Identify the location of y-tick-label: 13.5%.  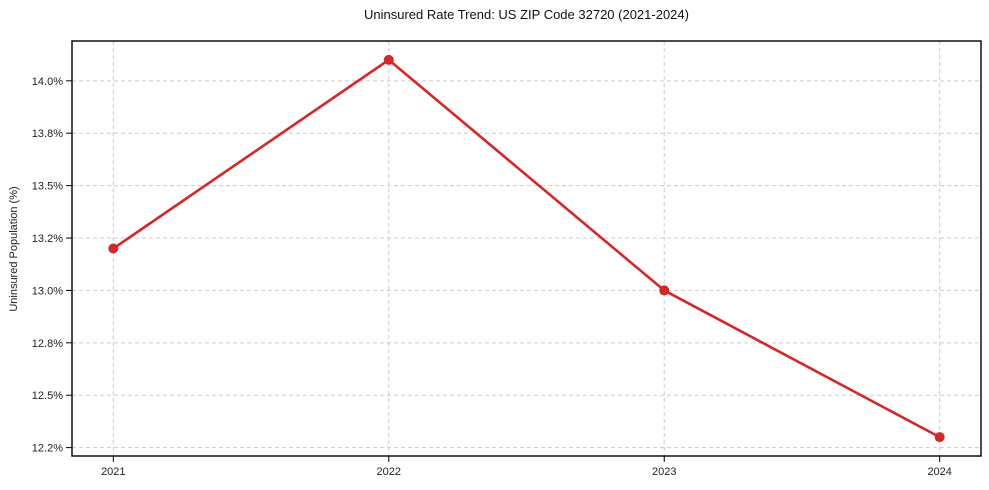
(47, 187).